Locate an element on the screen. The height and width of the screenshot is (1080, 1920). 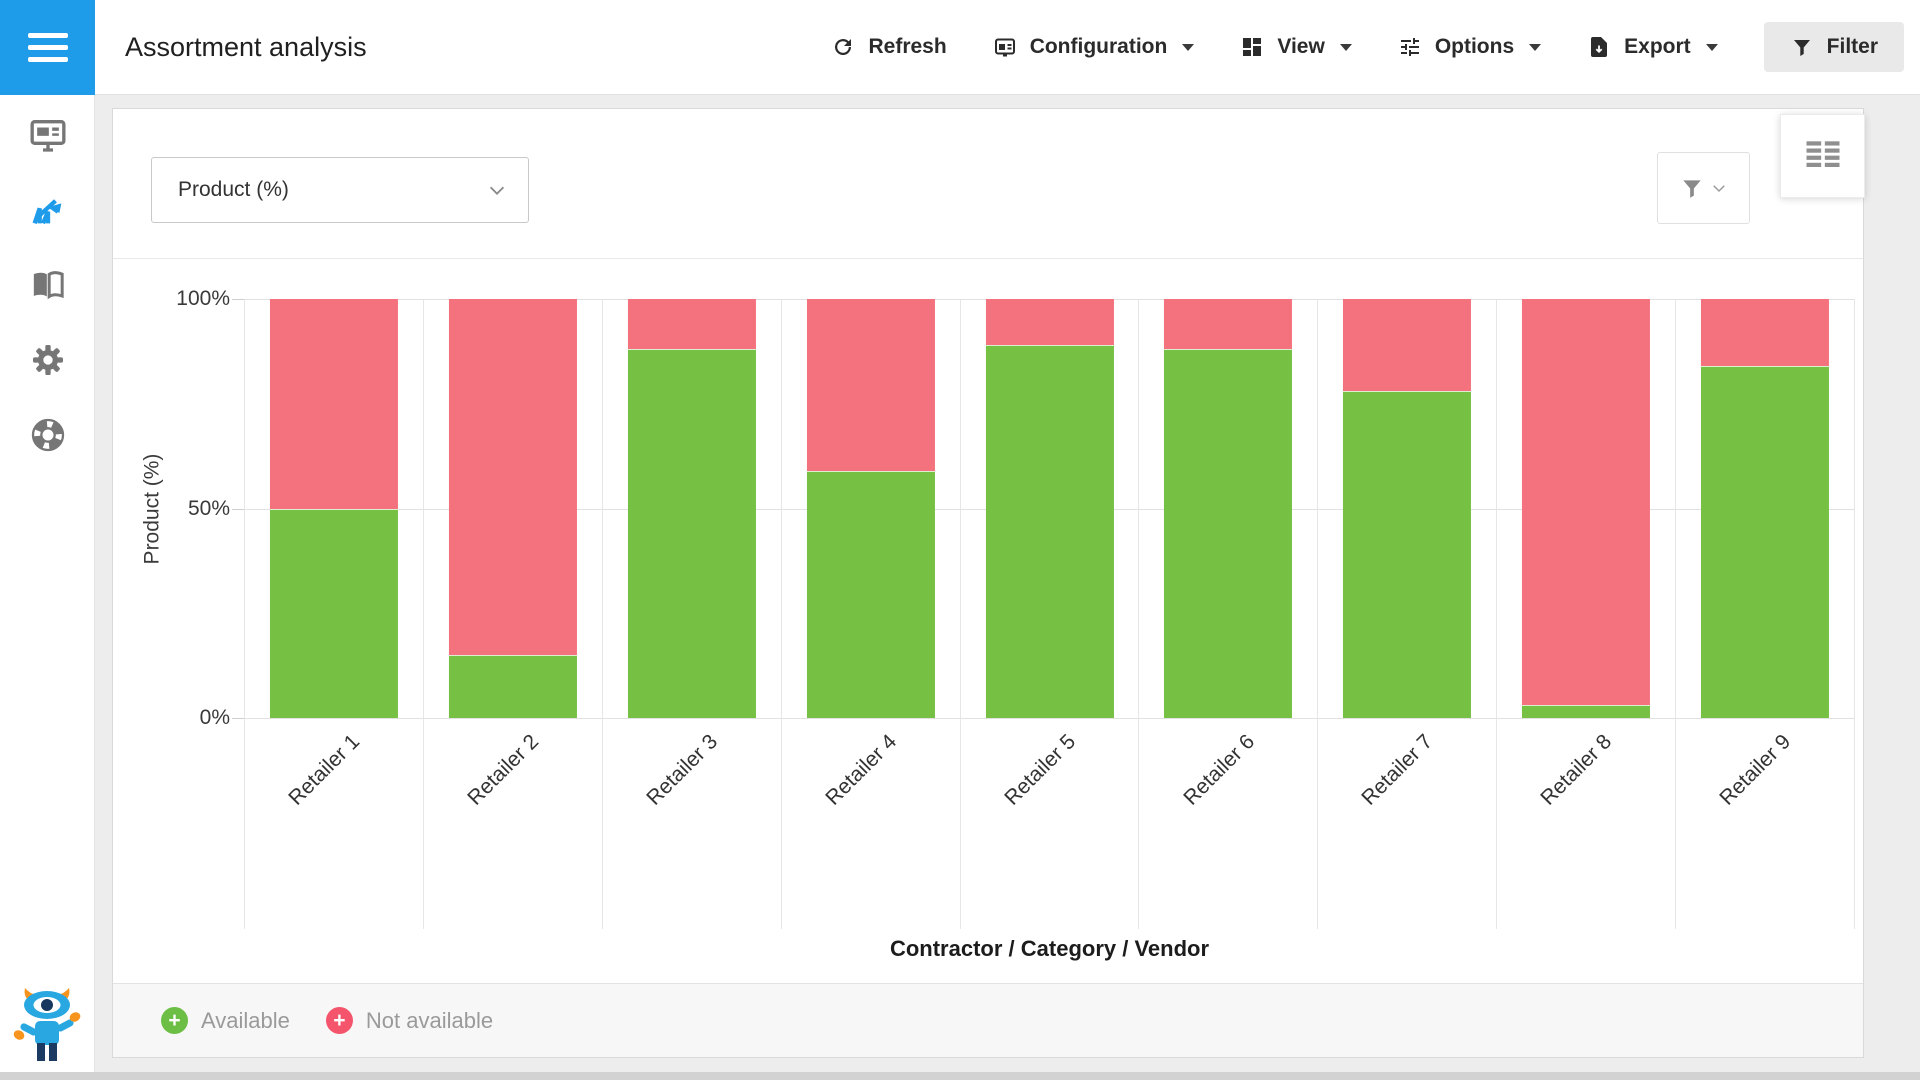
chart-legend: + Available + Not available is located at coordinates (988, 1020).